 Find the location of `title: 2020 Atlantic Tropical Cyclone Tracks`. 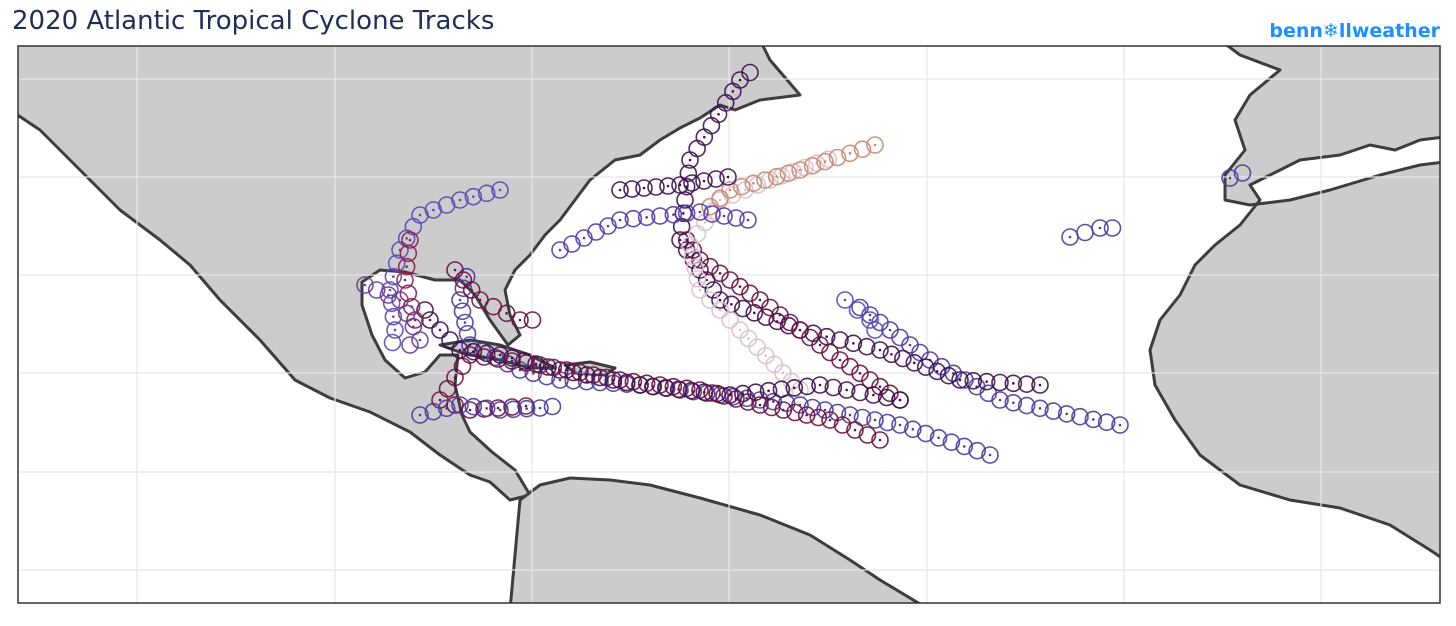

title: 2020 Atlantic Tropical Cyclone Tracks is located at coordinates (253, 21).